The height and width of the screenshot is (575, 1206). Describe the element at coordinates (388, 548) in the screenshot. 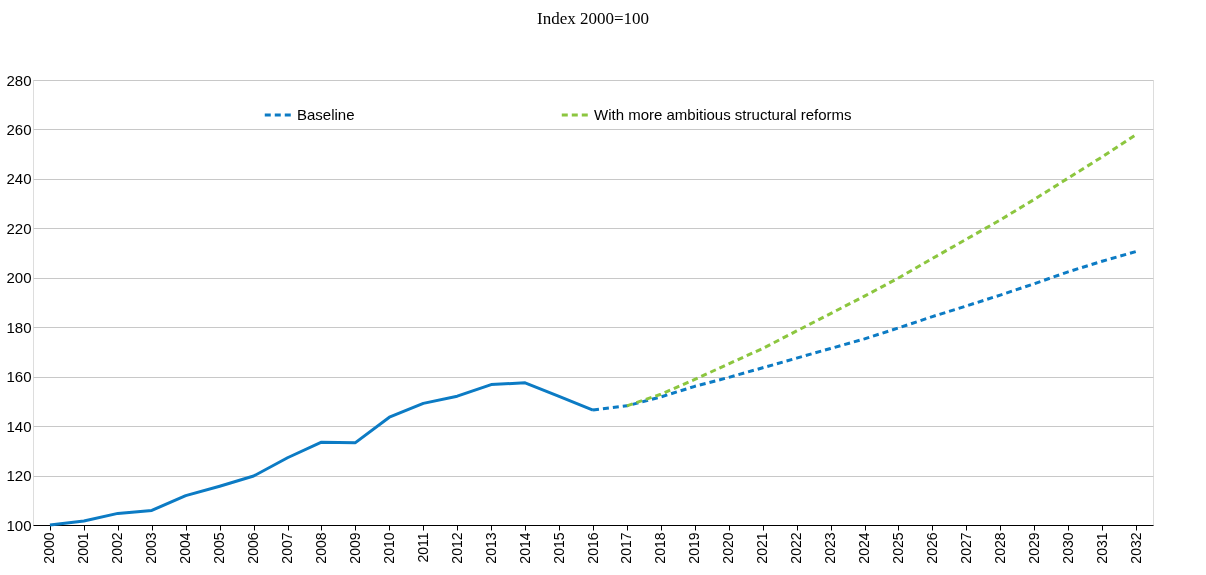

I see `x-tick-label: 2010` at that location.